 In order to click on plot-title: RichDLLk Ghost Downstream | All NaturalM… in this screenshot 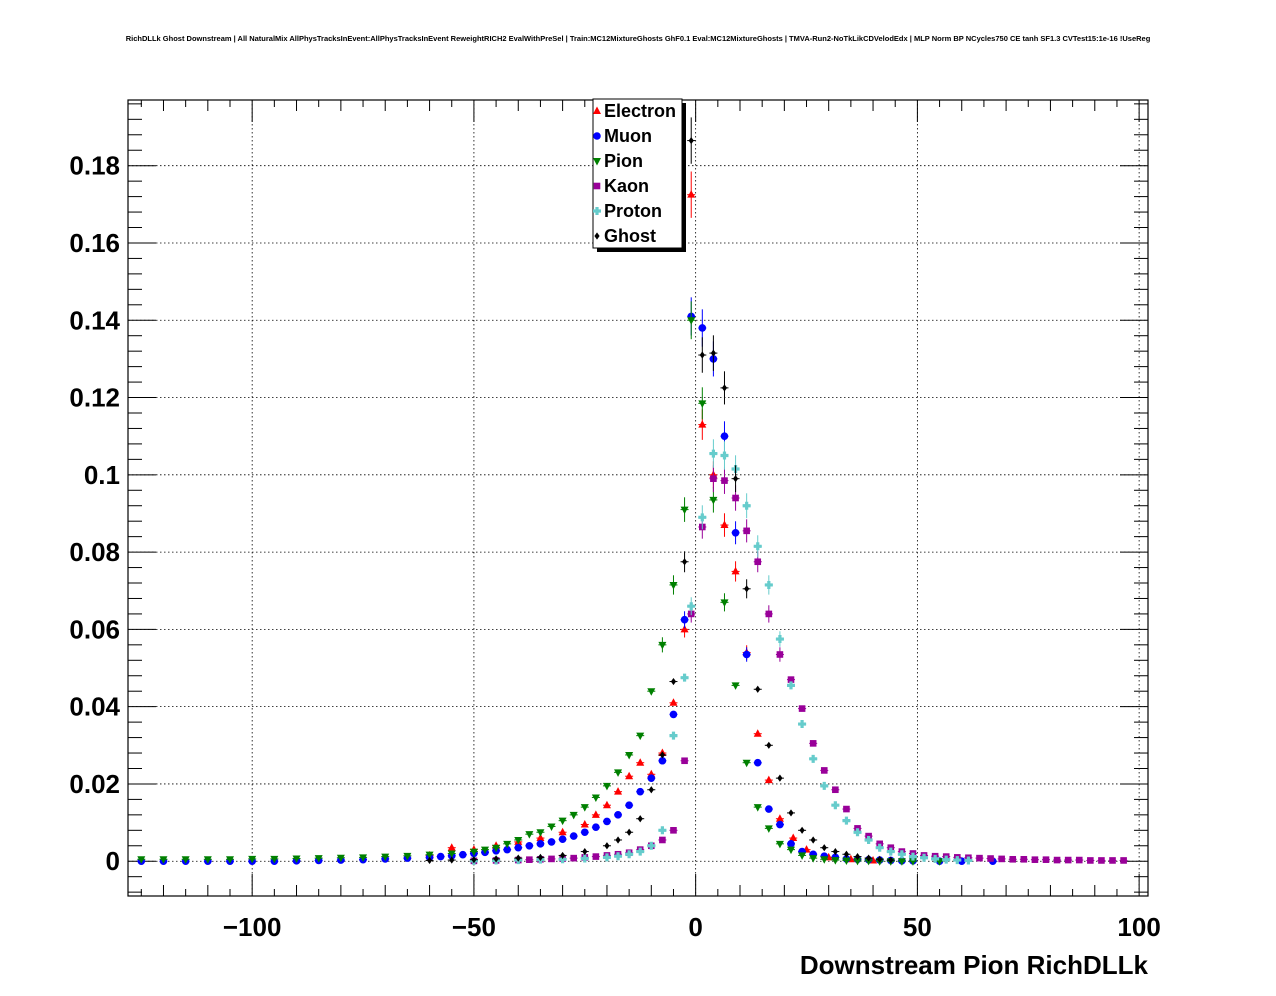, I will do `click(638, 38)`.